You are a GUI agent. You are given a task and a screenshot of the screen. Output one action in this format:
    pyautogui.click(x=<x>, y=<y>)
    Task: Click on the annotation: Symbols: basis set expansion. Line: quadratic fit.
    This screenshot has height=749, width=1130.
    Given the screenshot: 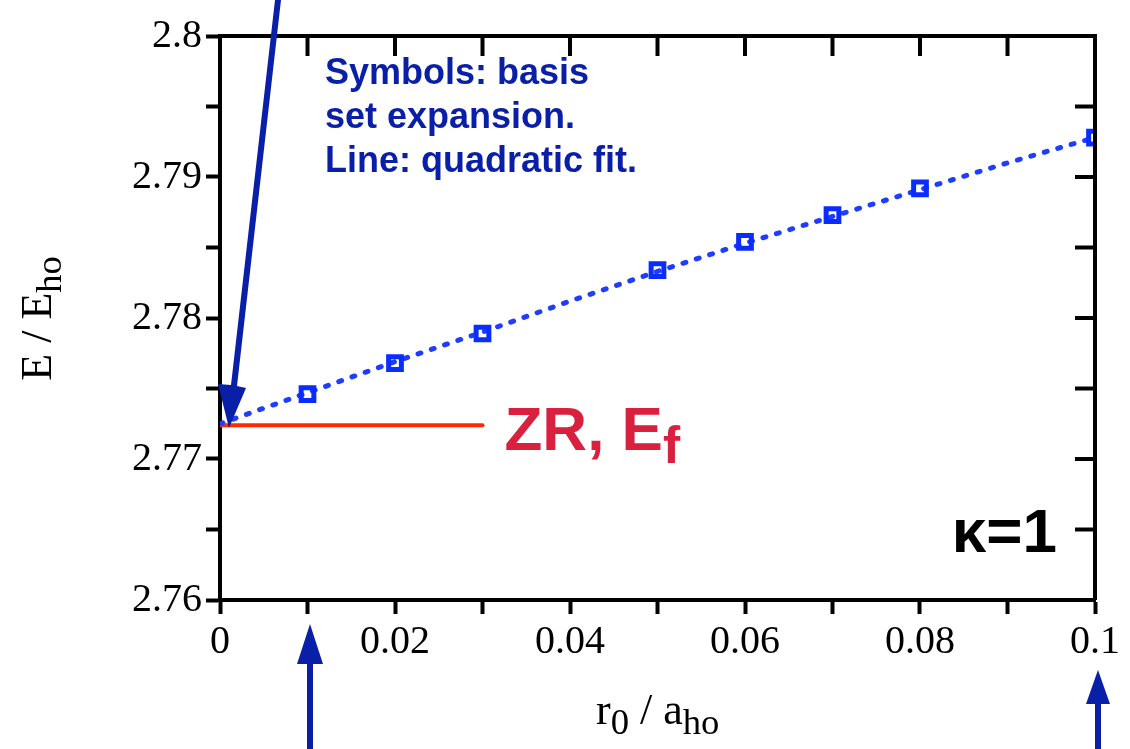 What is the action you would take?
    pyautogui.click(x=481, y=115)
    